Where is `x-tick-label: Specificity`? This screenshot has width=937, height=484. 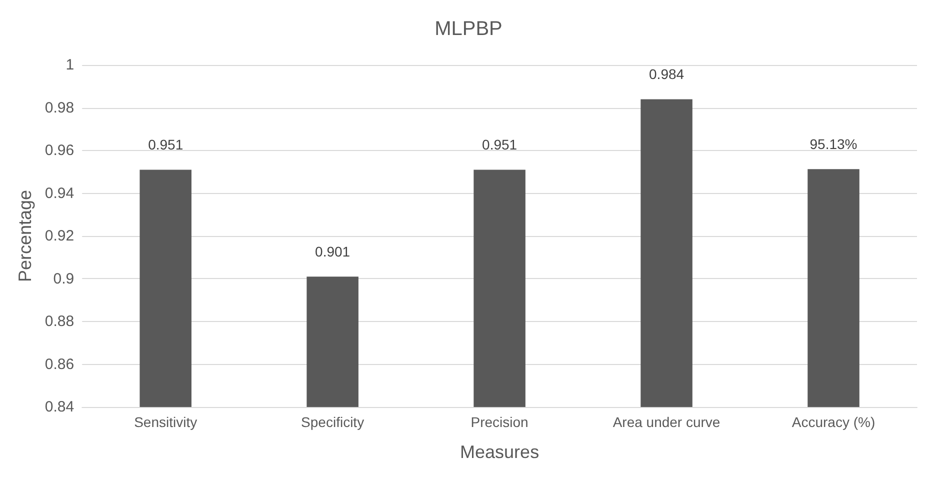 x-tick-label: Specificity is located at coordinates (332, 422).